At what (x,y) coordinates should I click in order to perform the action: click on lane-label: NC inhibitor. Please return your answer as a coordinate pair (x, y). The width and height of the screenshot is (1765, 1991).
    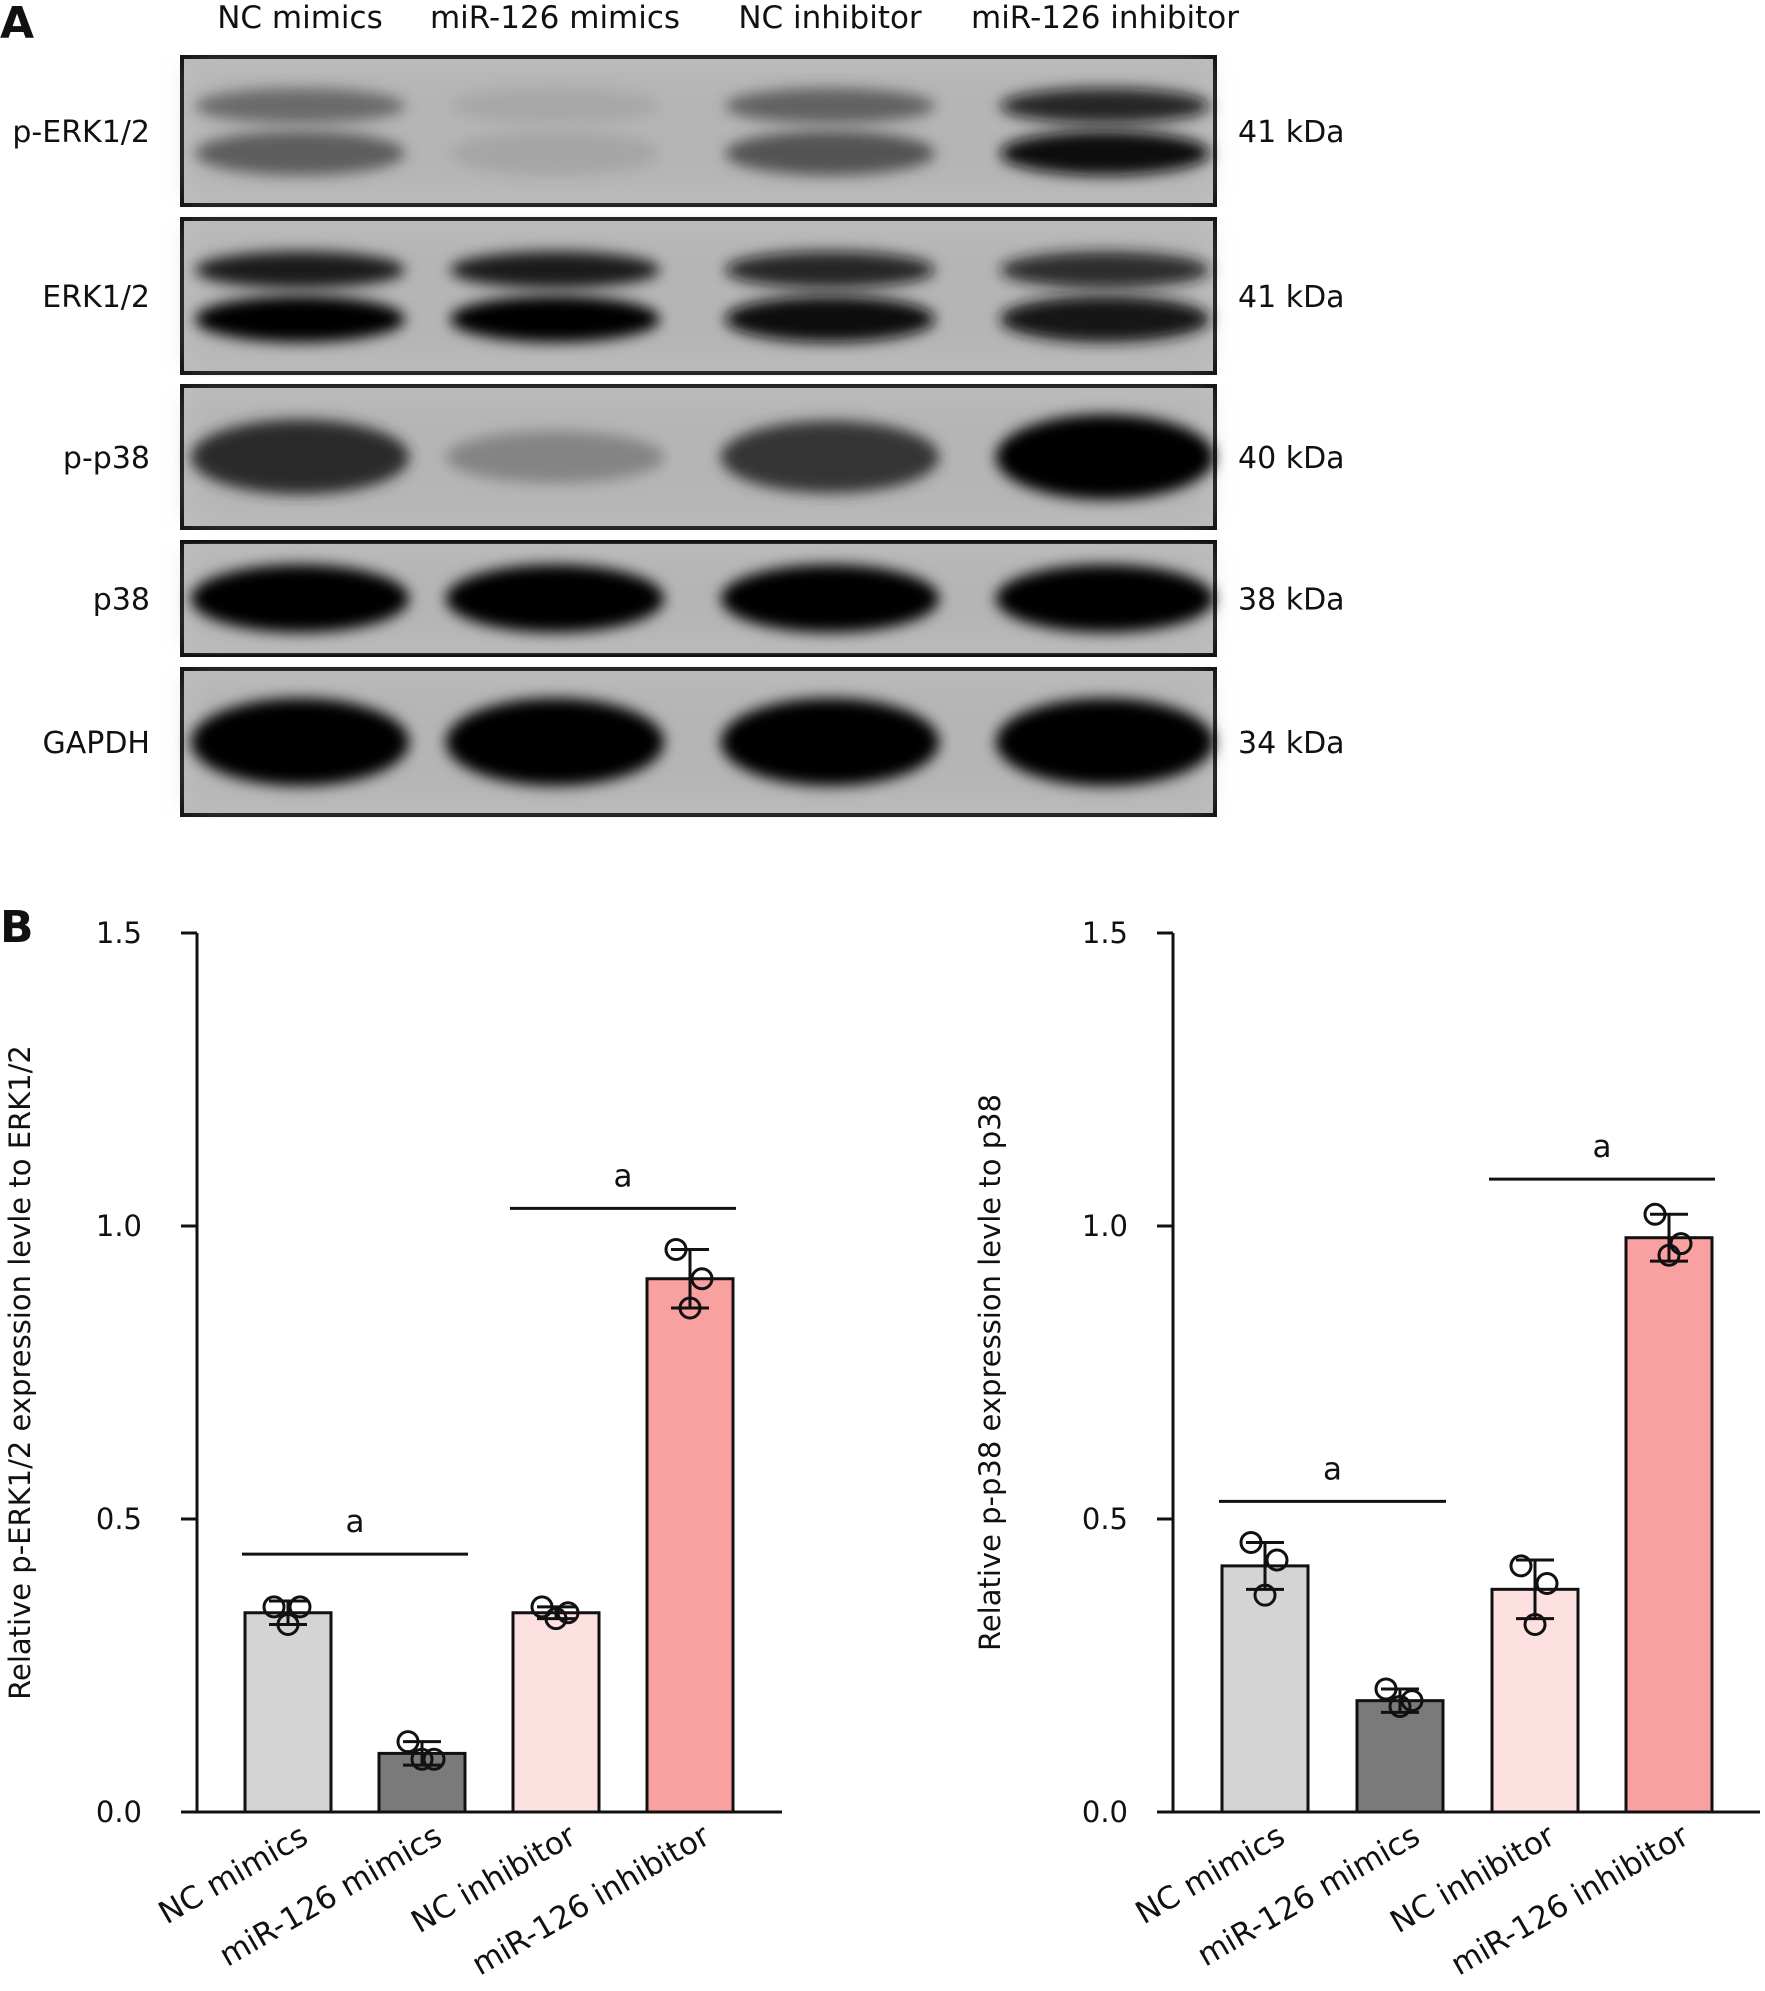
    Looking at the image, I should click on (830, 18).